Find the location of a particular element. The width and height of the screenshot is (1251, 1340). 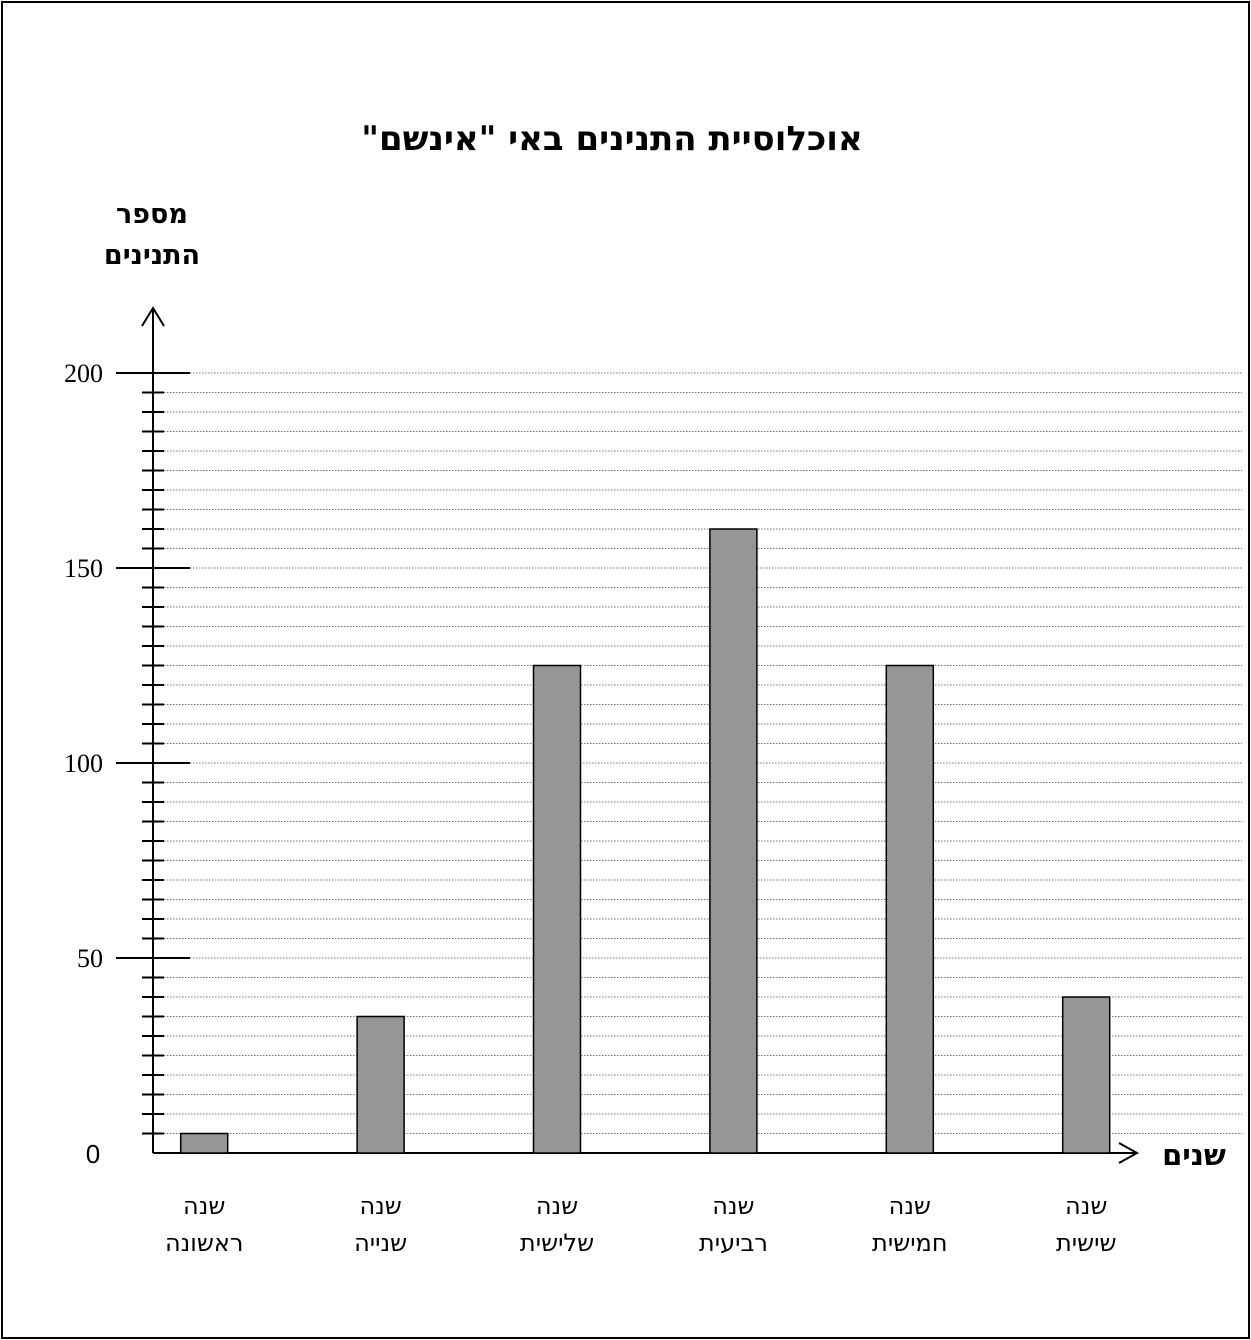

y-tick-label: 0 is located at coordinates (93, 1154).